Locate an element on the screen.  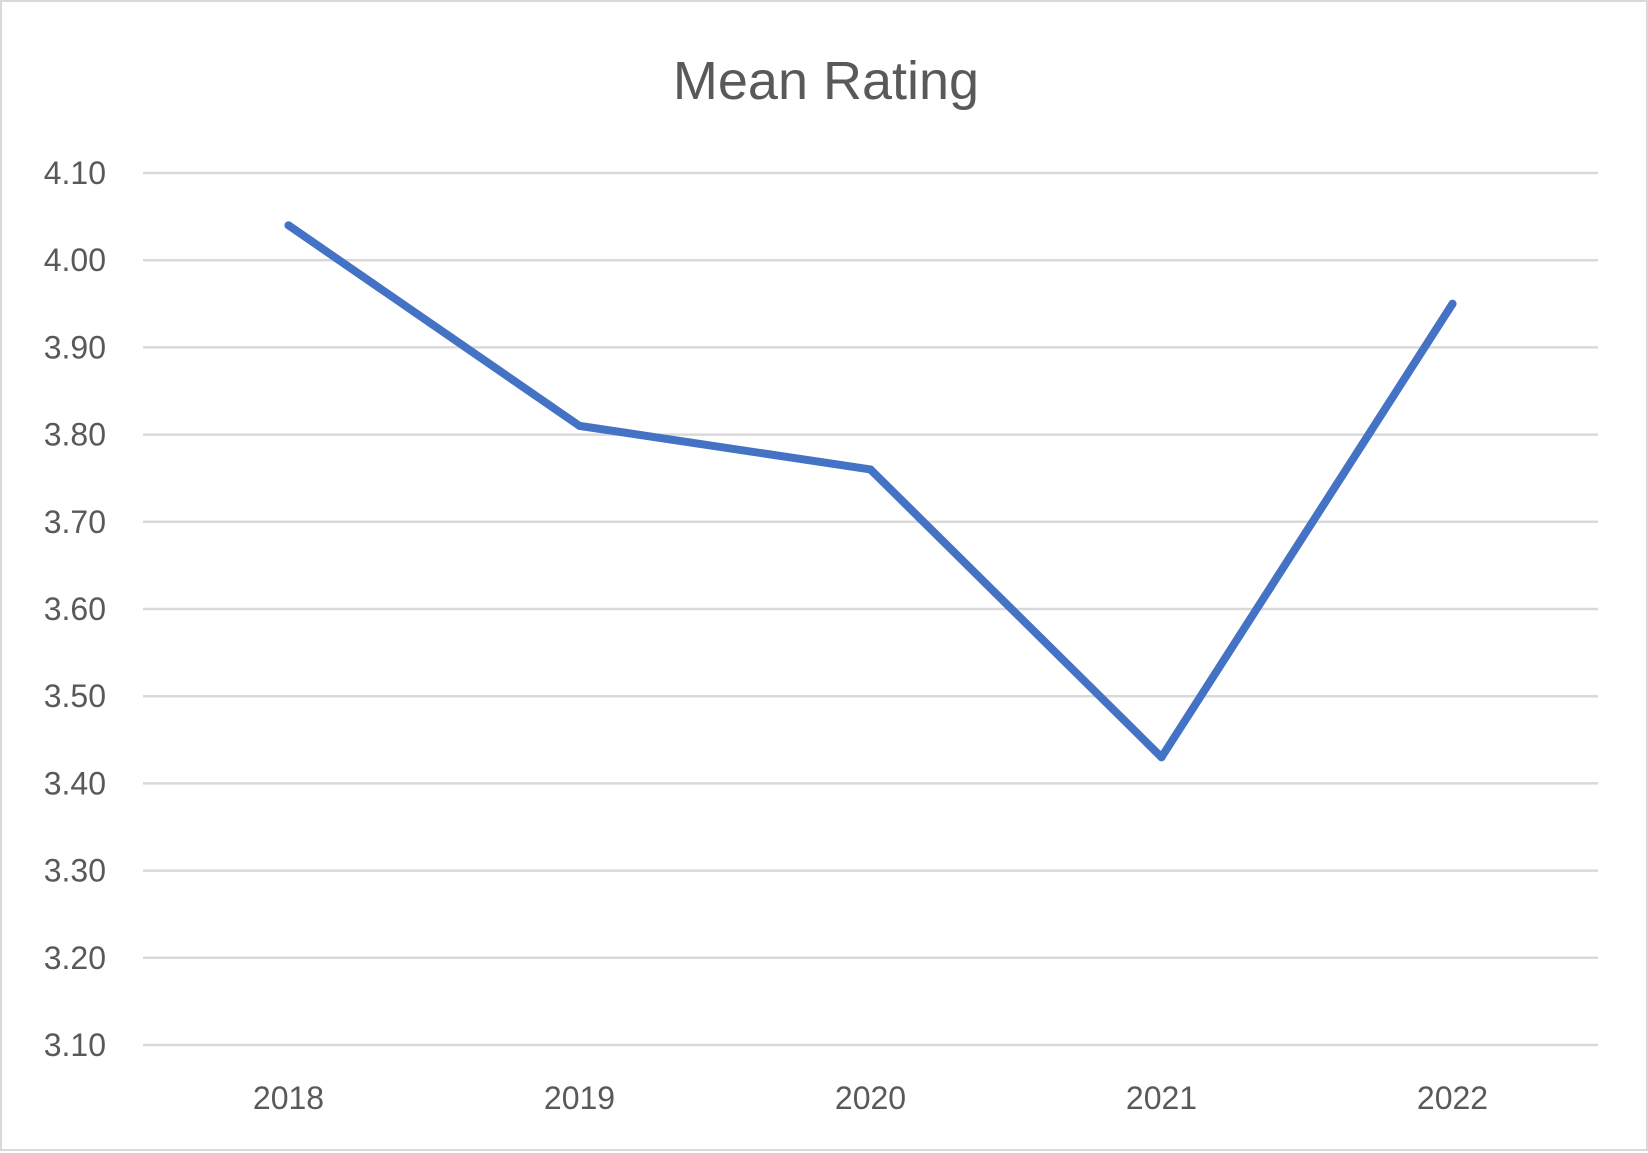
y-tick-label: 3.60 is located at coordinates (75, 609).